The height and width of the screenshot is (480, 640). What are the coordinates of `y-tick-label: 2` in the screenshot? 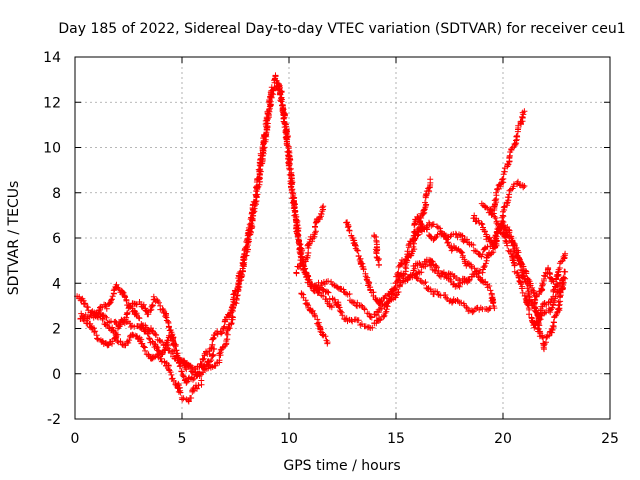 It's located at (56, 330).